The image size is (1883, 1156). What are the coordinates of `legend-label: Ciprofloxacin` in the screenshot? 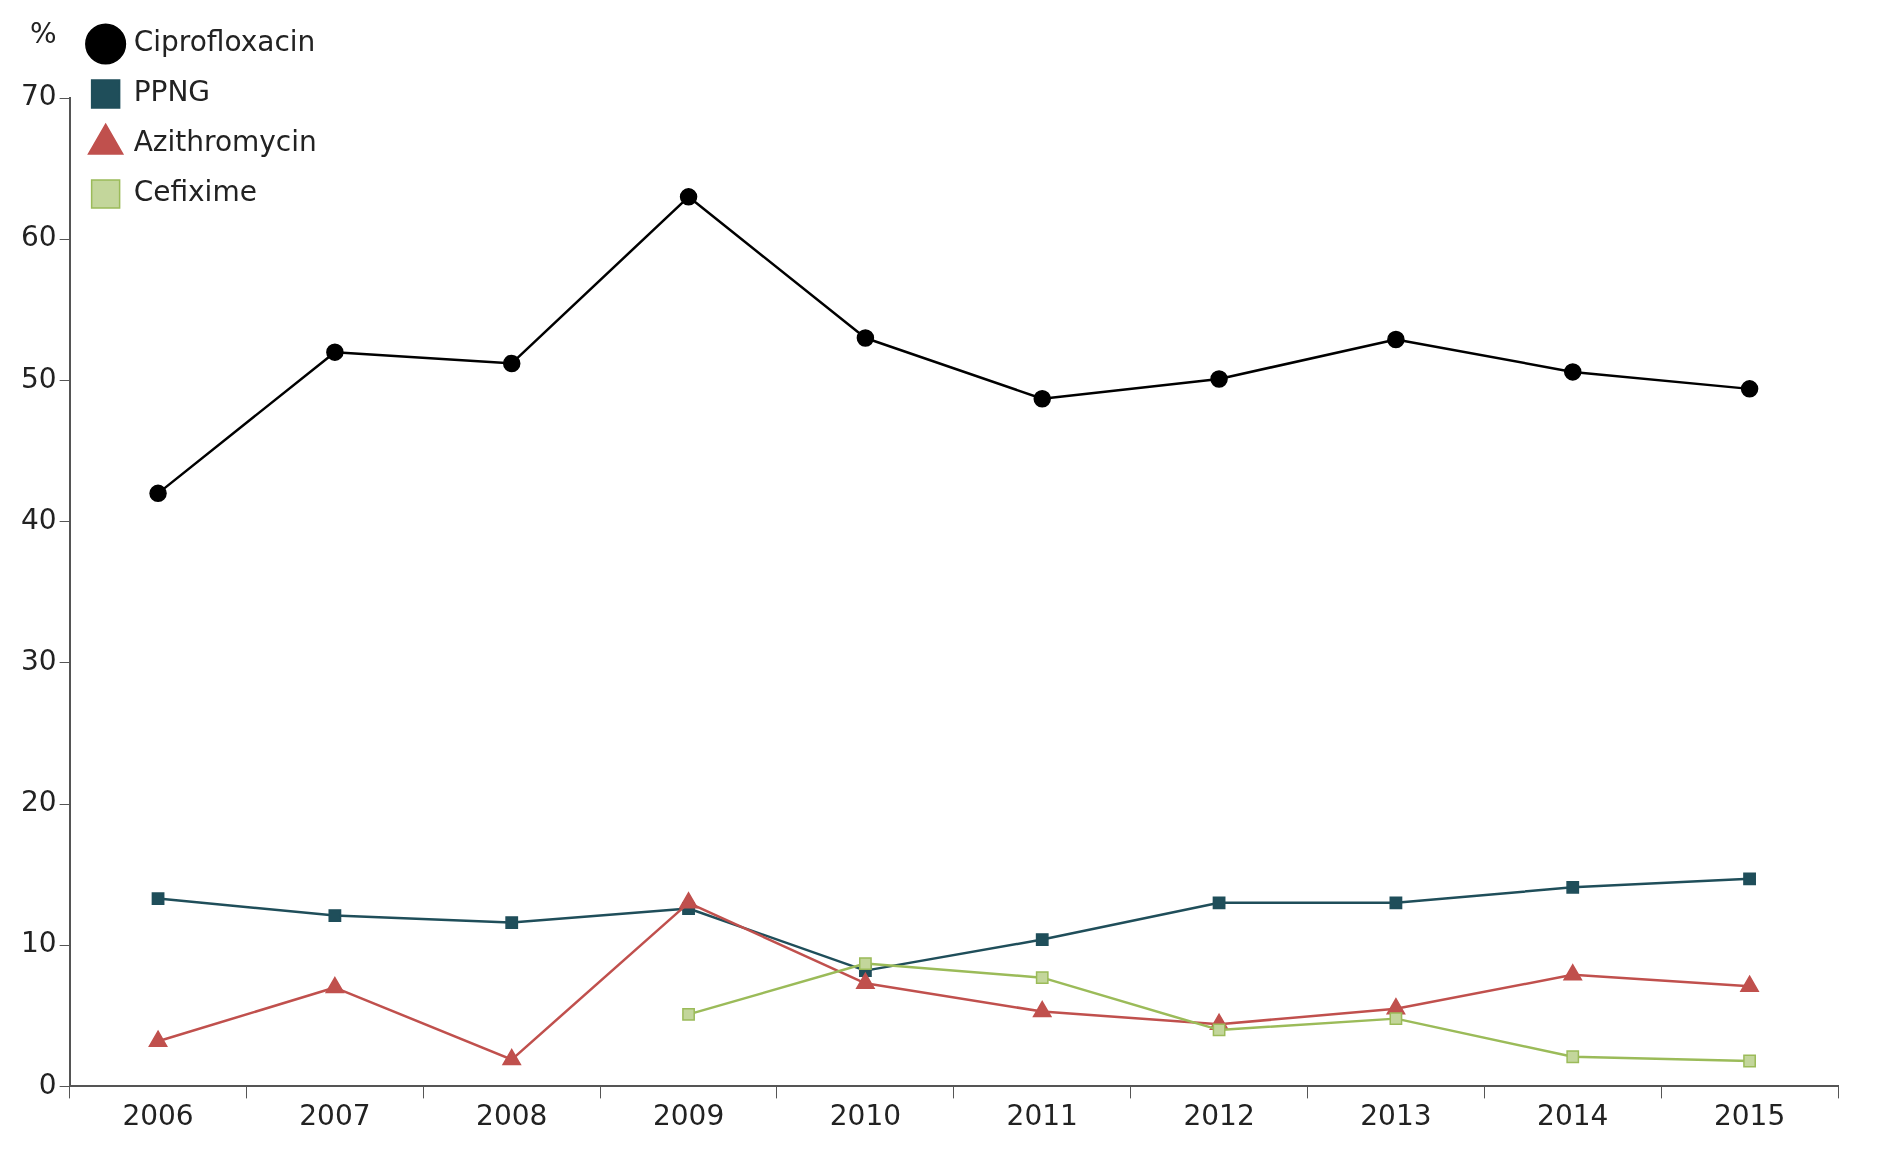 It's located at (224, 42).